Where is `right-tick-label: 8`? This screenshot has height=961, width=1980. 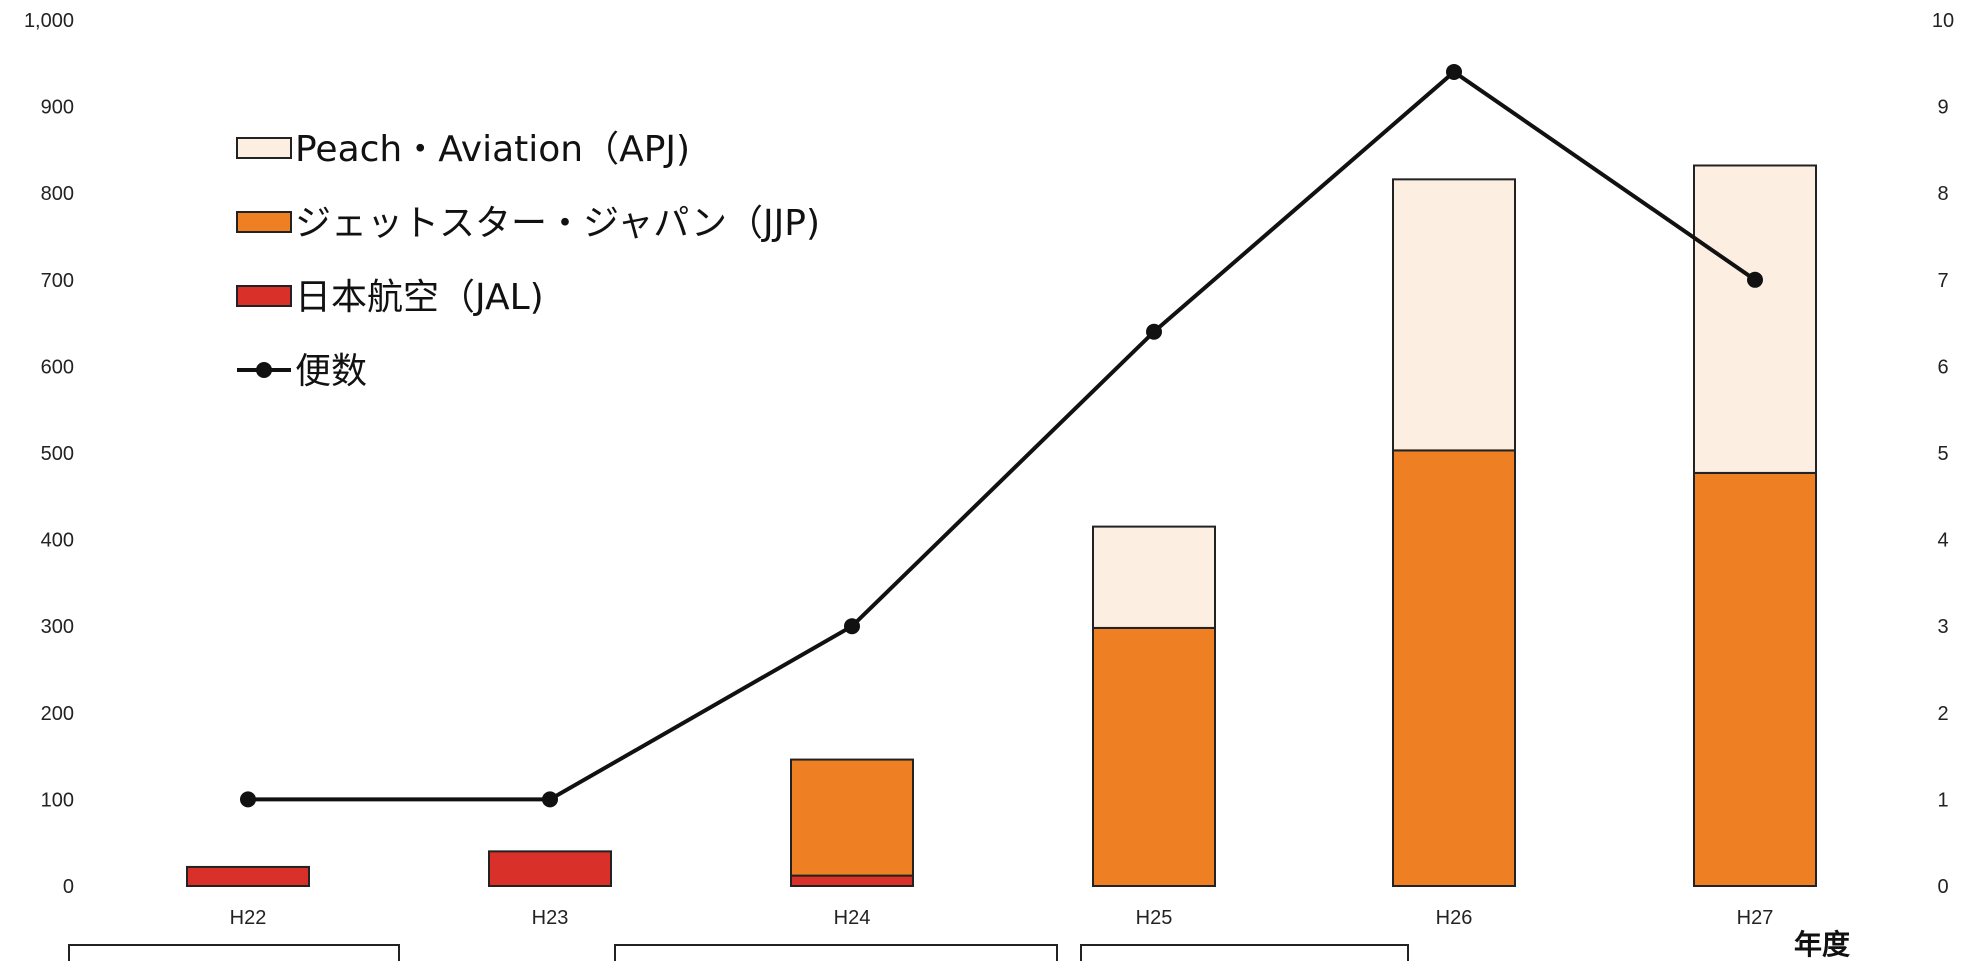 right-tick-label: 8 is located at coordinates (1942, 194).